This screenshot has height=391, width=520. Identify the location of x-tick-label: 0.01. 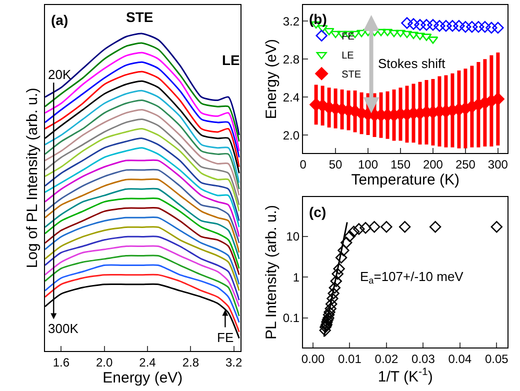
(350, 359).